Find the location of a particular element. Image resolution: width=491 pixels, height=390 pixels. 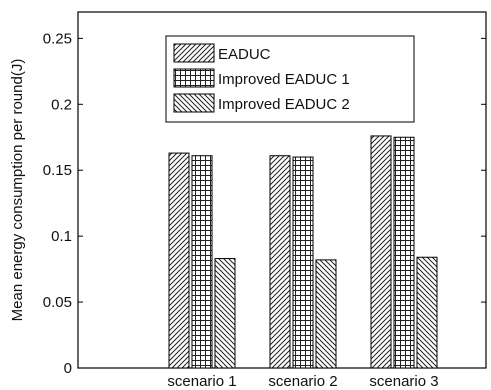

legend-label: Improved EADUC 1 is located at coordinates (284, 79).